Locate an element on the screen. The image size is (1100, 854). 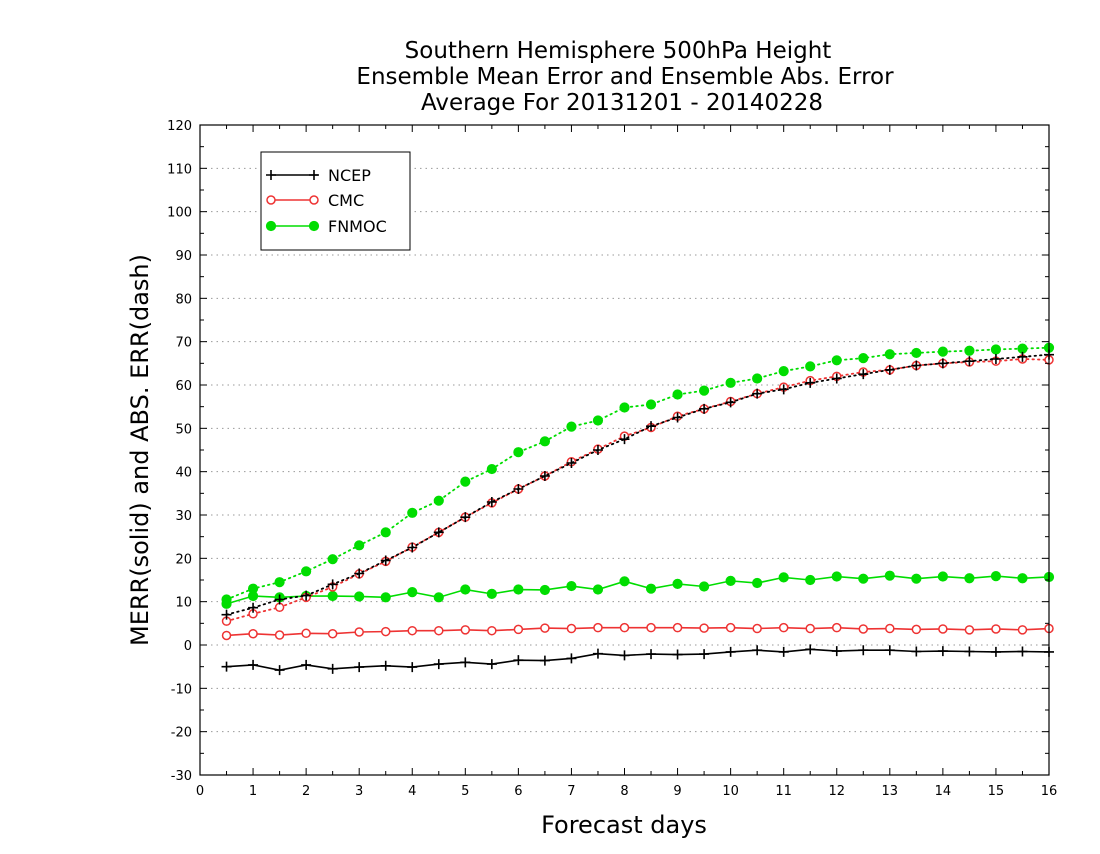
legend-marker-fnmoc is located at coordinates (271, 226).